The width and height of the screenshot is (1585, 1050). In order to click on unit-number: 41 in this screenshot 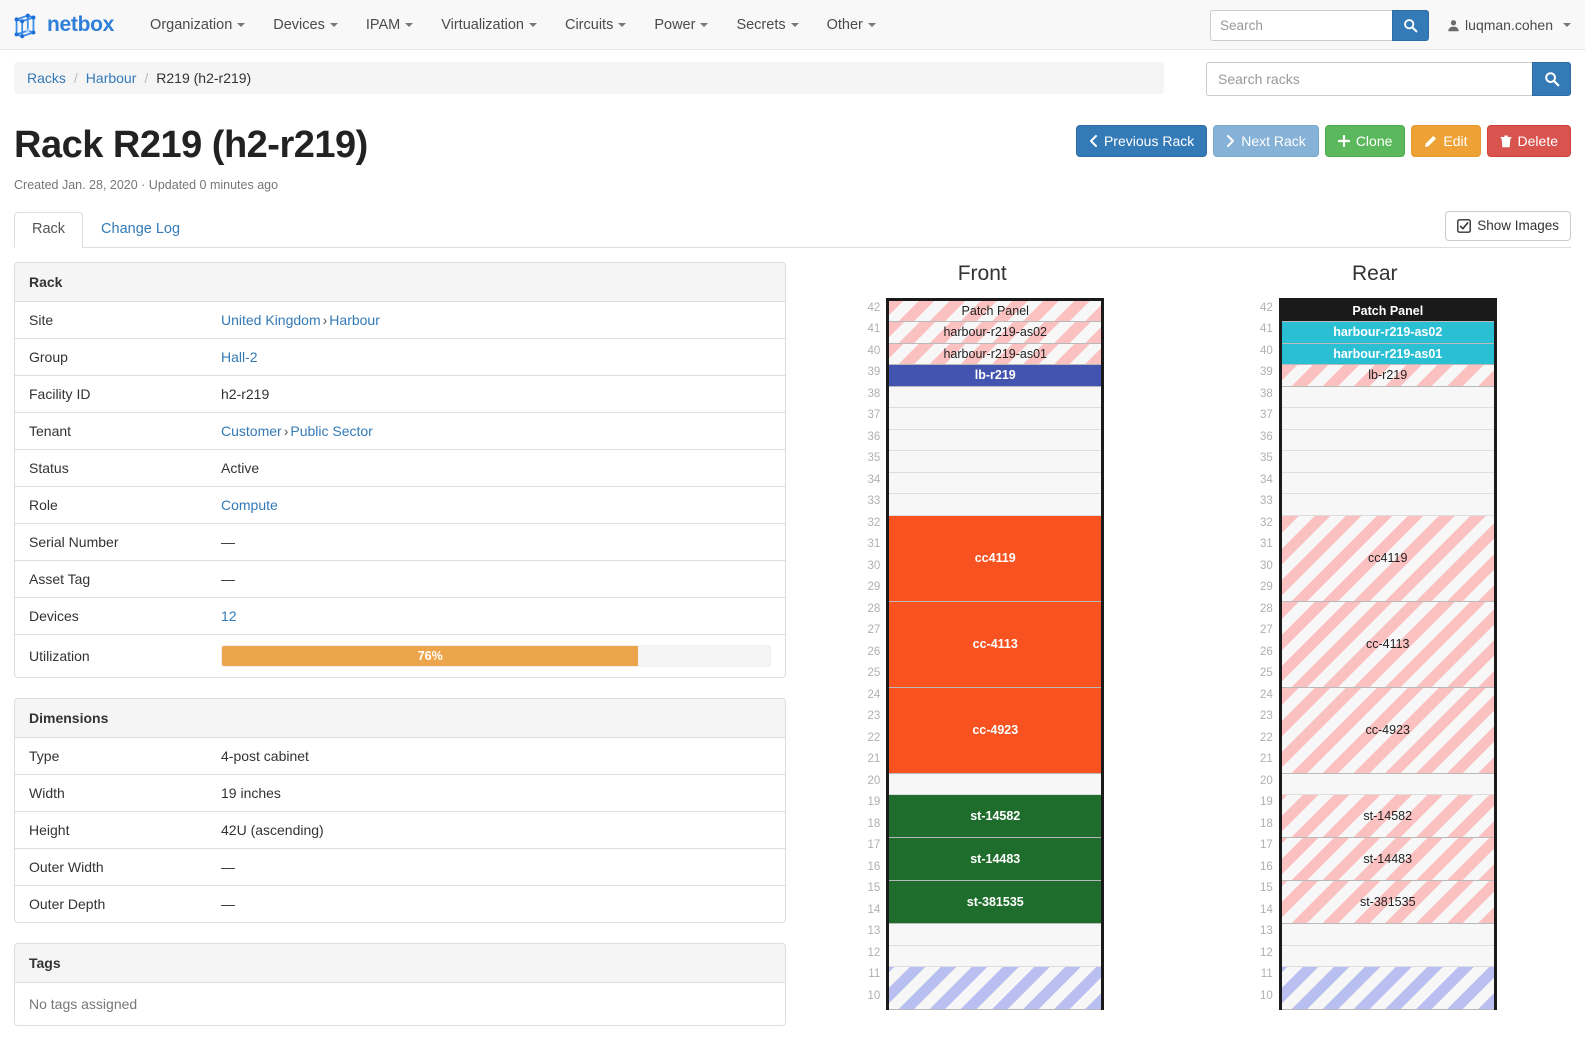, I will do `click(874, 329)`.